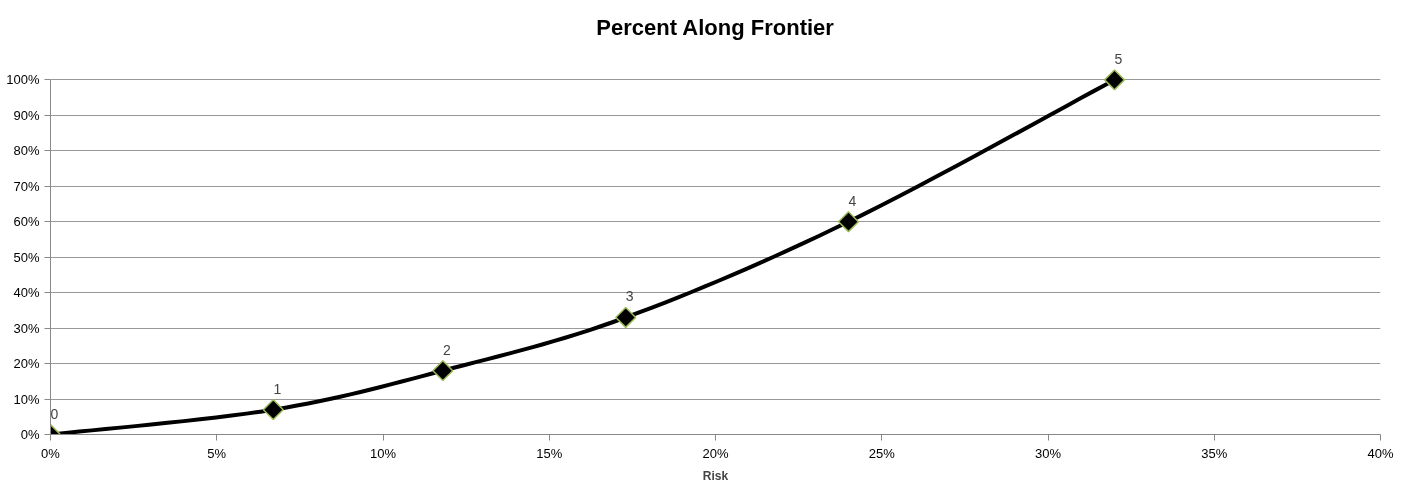 This screenshot has width=1418, height=491. What do you see at coordinates (446, 349) in the screenshot?
I see `annotation: 2` at bounding box center [446, 349].